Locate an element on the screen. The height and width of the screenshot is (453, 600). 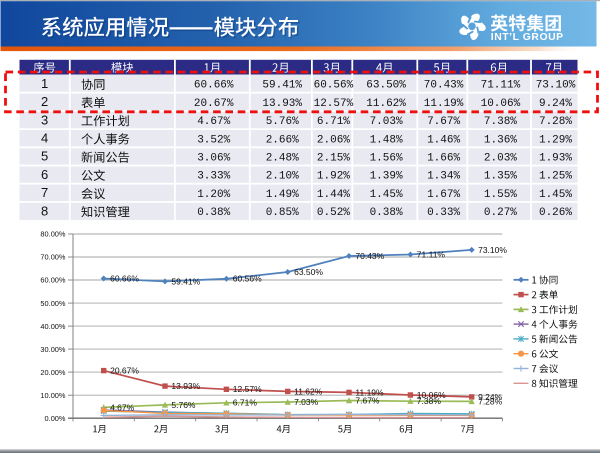
svg-text: 60.00% is located at coordinates (52, 280).